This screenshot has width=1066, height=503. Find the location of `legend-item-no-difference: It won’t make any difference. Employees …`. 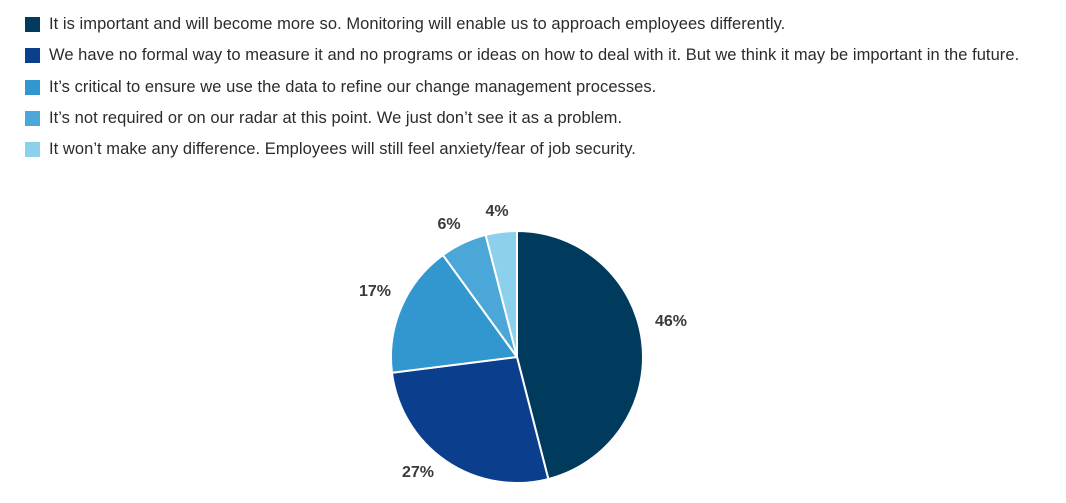

legend-item-no-difference: It won’t make any difference. Employees … is located at coordinates (525, 149).